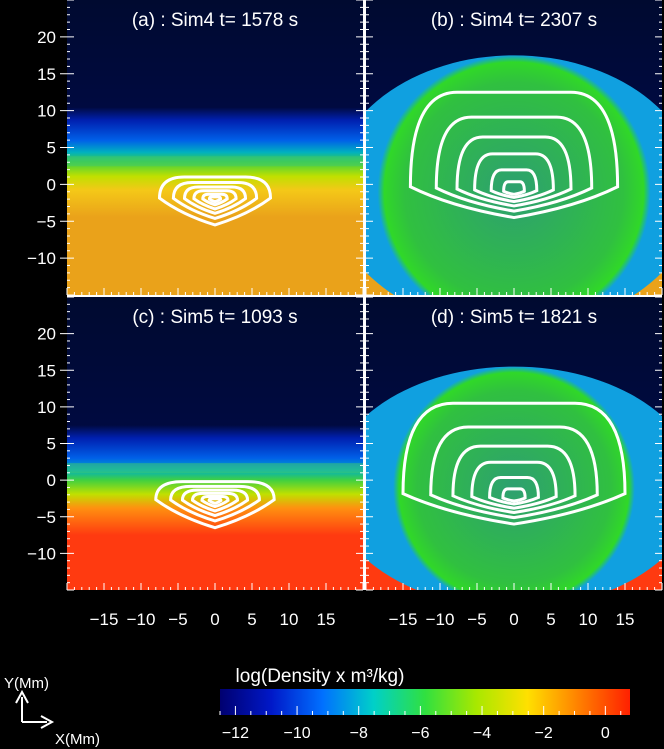  Describe the element at coordinates (605, 733) in the screenshot. I see `colorbar-tick-label: 0` at that location.